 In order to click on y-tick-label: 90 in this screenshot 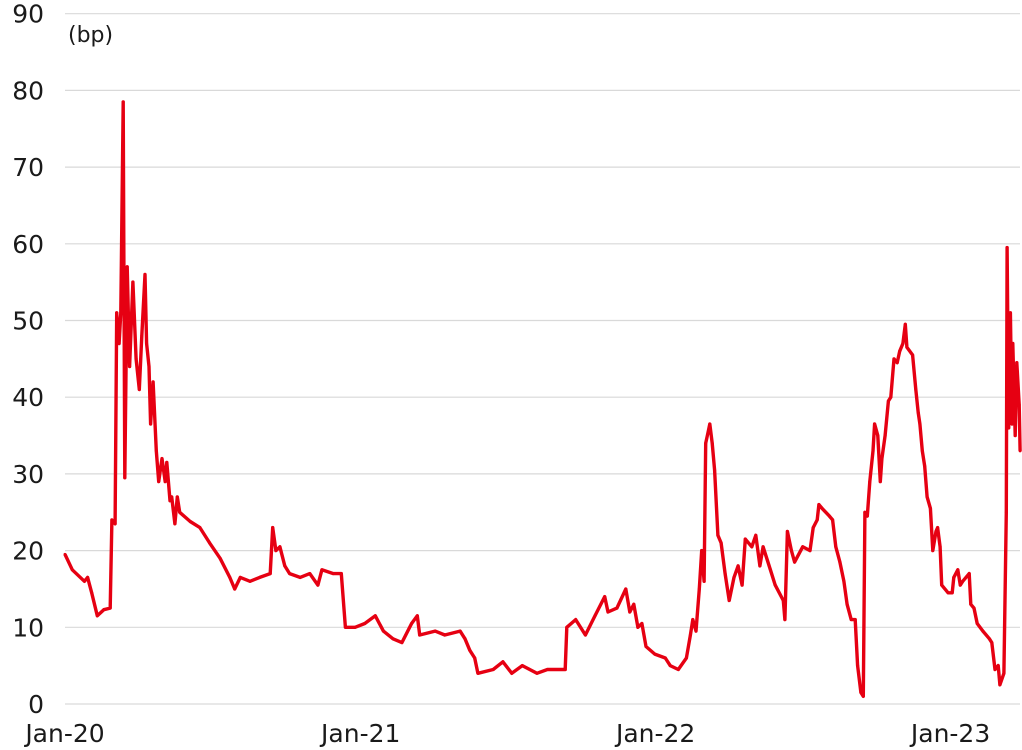, I will do `click(28, 14)`.